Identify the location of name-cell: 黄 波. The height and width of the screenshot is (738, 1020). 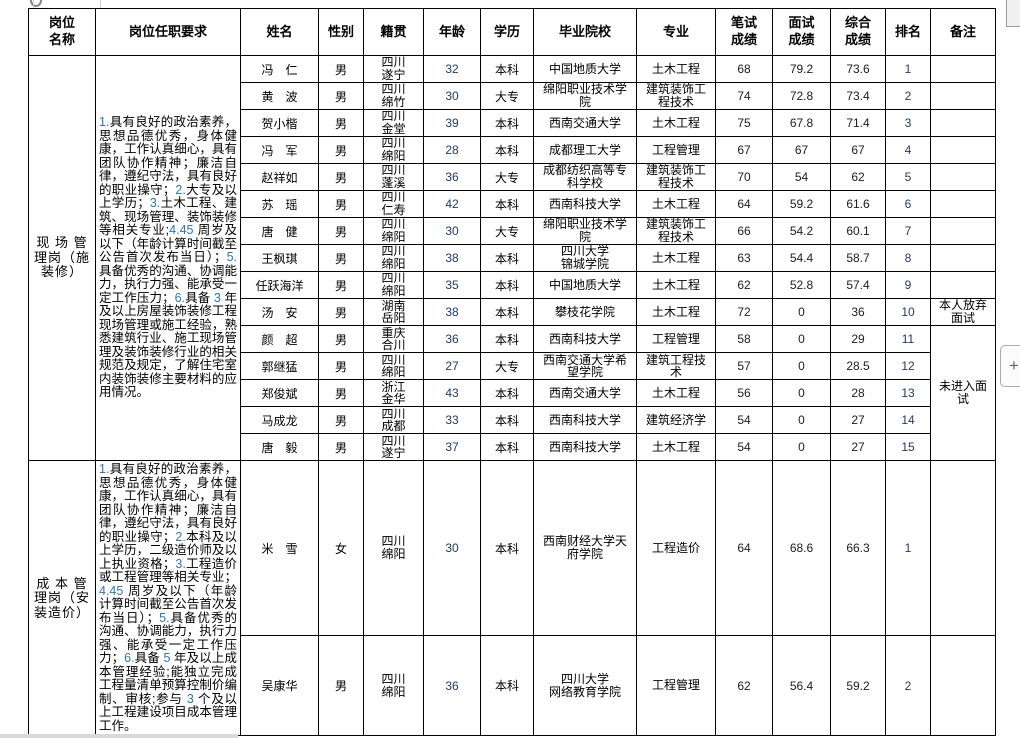
(279, 96).